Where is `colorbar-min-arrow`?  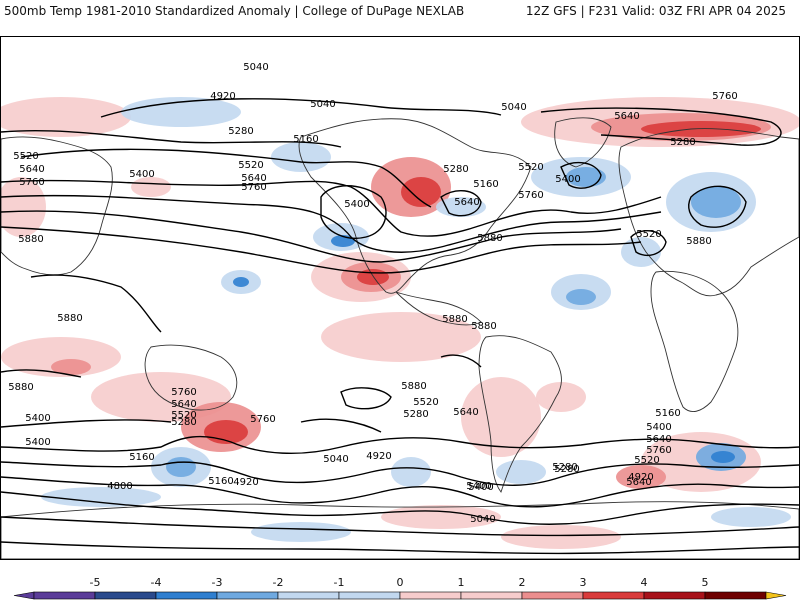
colorbar-min-arrow is located at coordinates (24, 595).